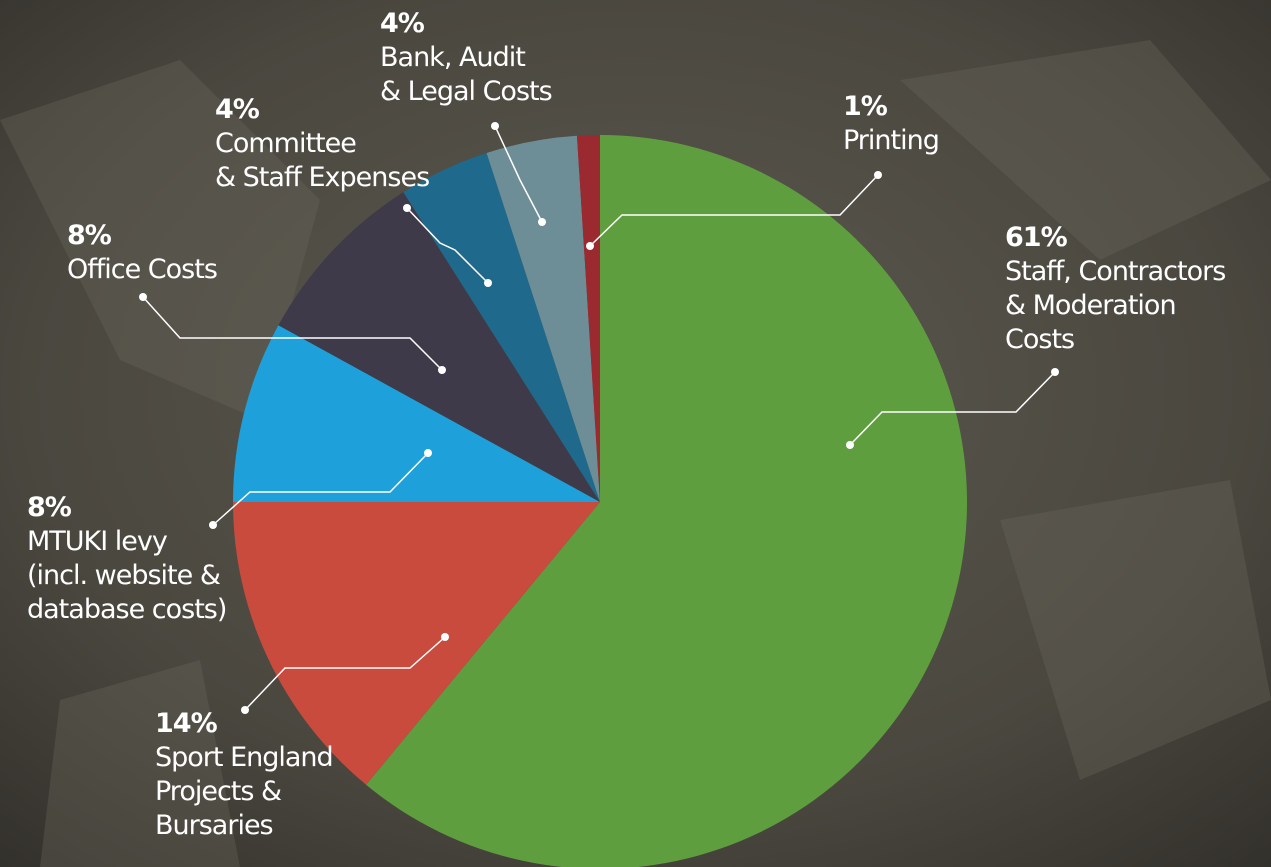 The height and width of the screenshot is (867, 1271). Describe the element at coordinates (97, 541) in the screenshot. I see `category-label: MTUKI levy` at that location.